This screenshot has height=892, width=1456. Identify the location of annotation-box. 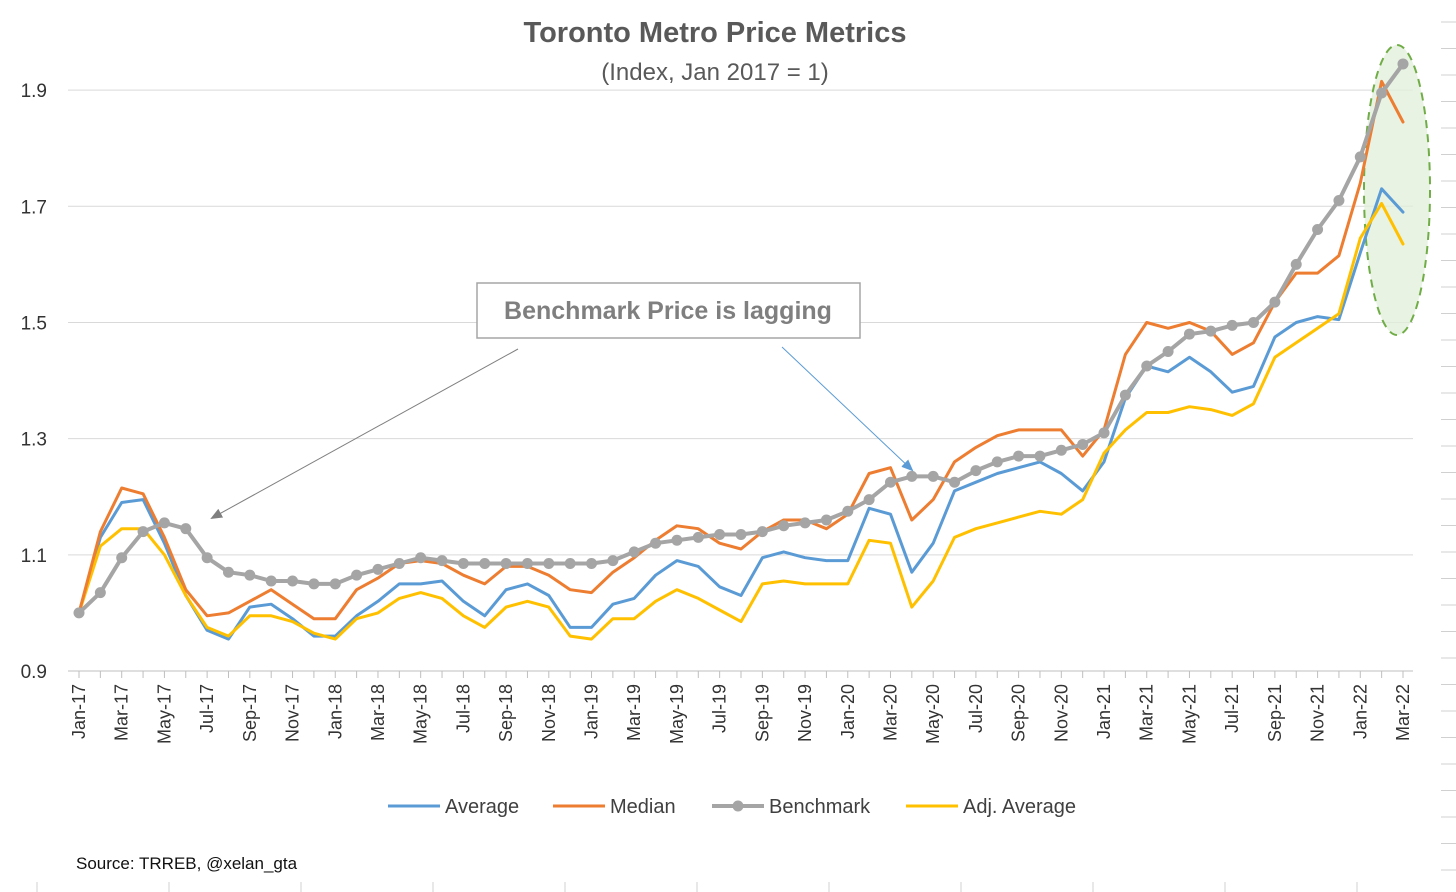
(668, 310).